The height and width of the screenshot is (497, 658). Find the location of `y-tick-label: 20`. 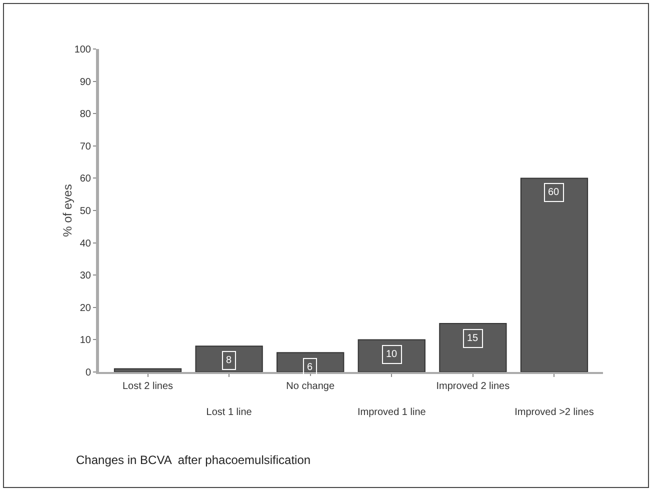

y-tick-label: 20 is located at coordinates (86, 308).